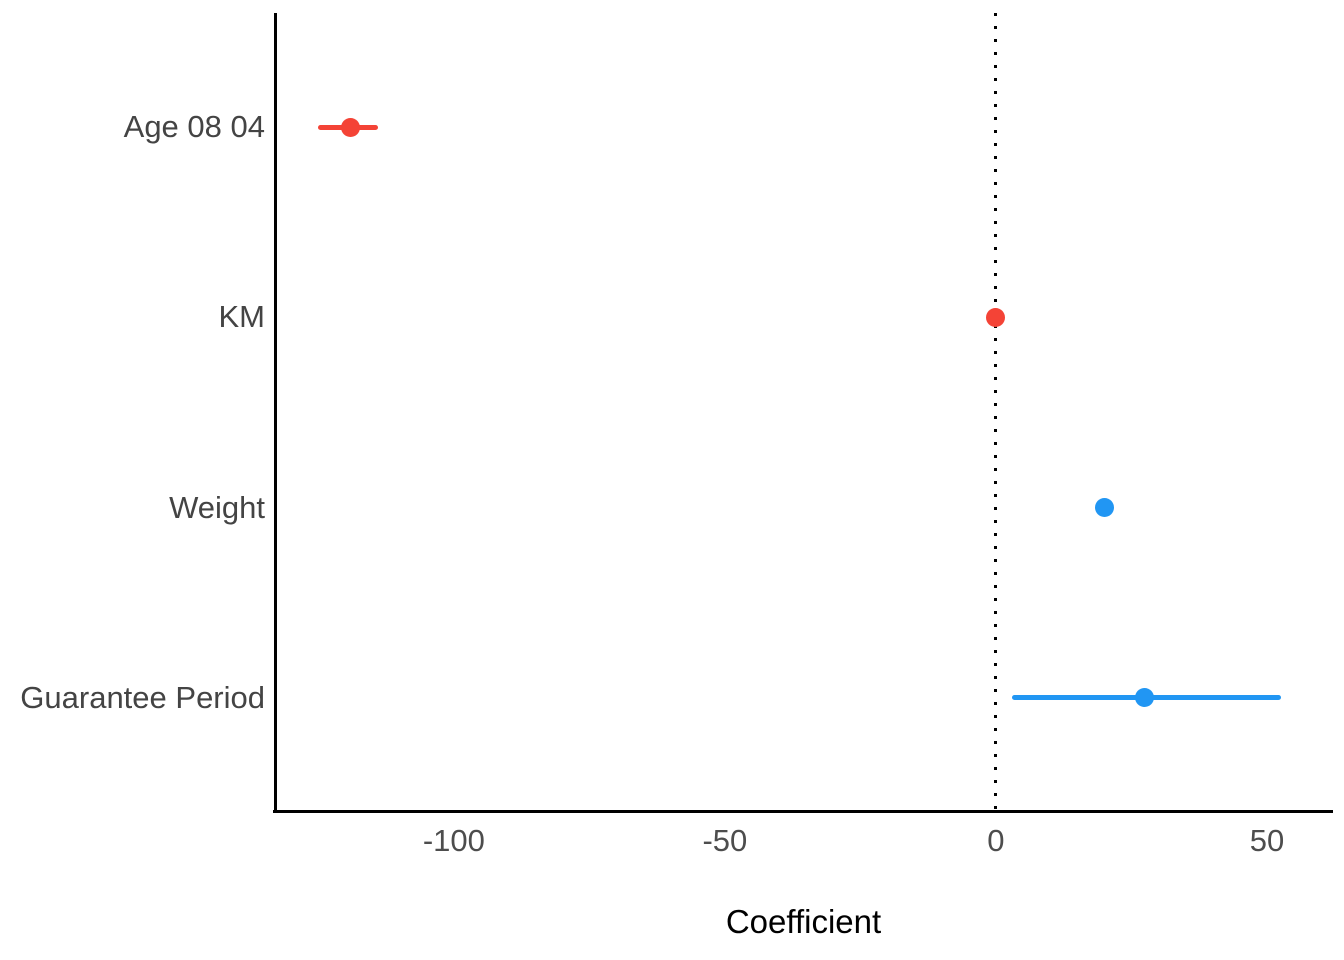 The image size is (1344, 960). What do you see at coordinates (194, 127) in the screenshot?
I see `y-axis-label-age-08-04: Age 08 04` at bounding box center [194, 127].